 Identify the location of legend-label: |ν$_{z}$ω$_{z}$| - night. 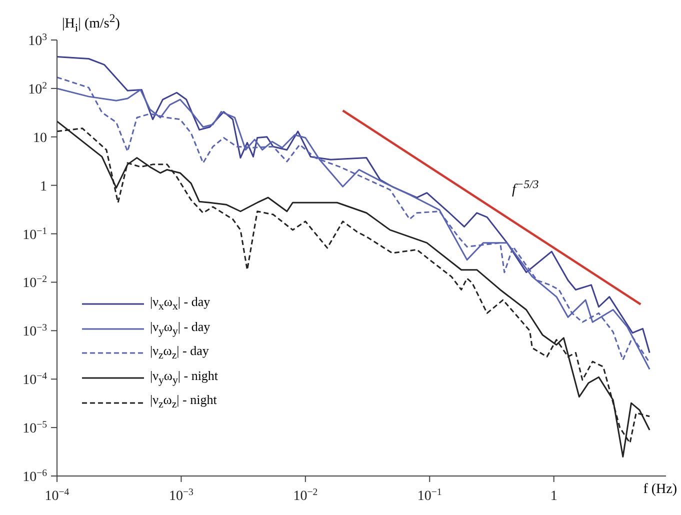
(183, 402).